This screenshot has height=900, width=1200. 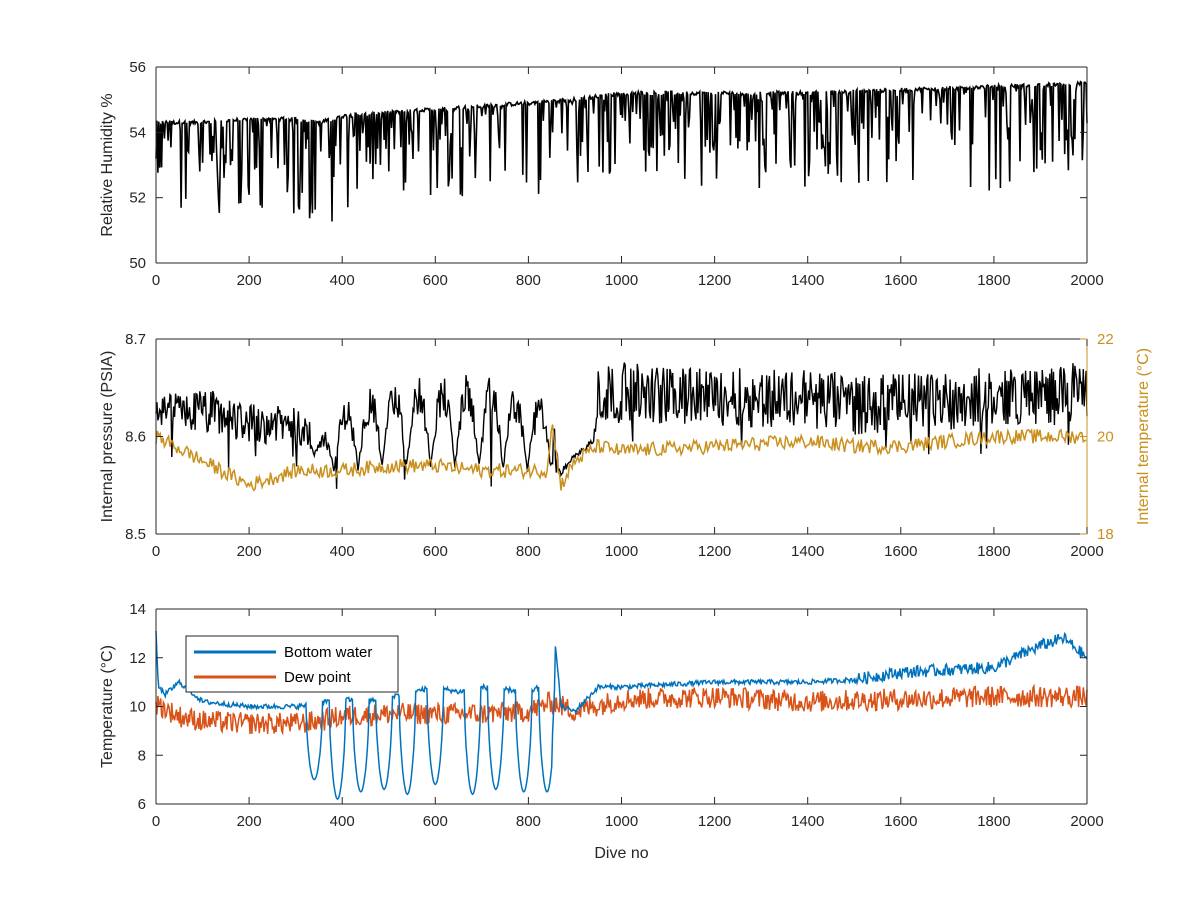 What do you see at coordinates (318, 677) in the screenshot?
I see `legend-label: Dew point` at bounding box center [318, 677].